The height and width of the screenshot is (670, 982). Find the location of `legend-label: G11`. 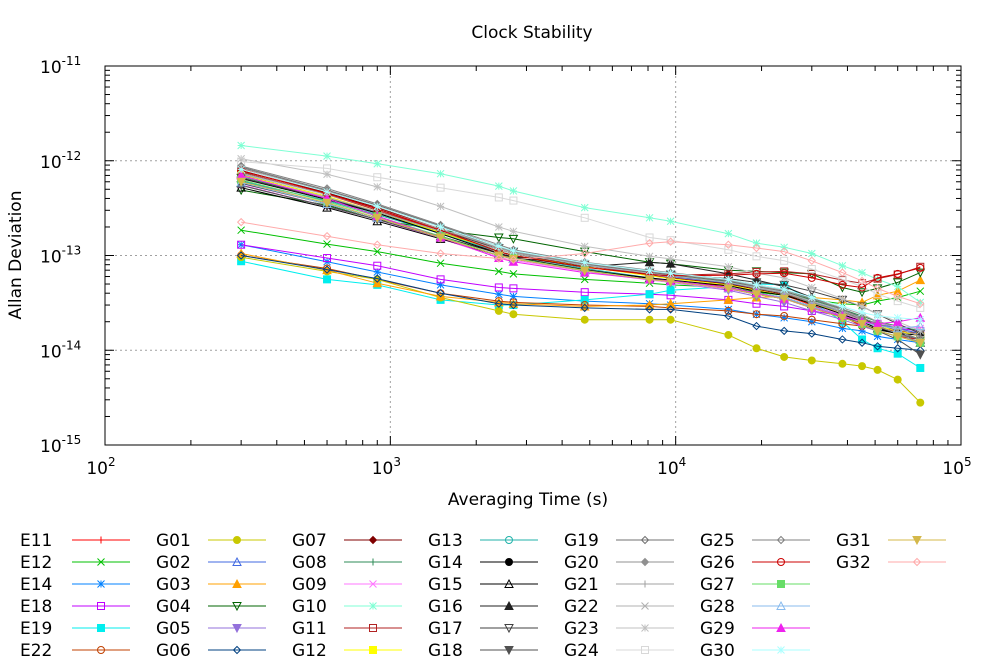

legend-label: G11 is located at coordinates (309, 629).